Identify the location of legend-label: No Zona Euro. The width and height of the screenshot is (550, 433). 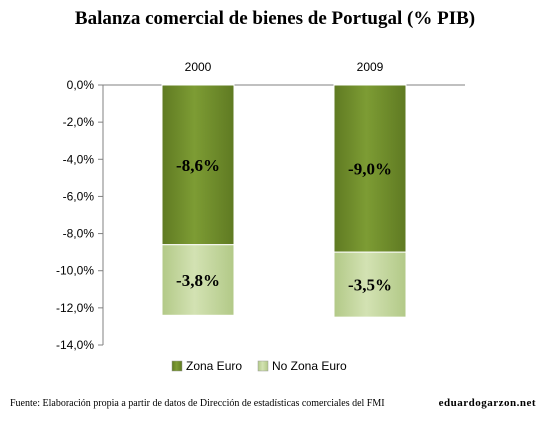
(309, 366).